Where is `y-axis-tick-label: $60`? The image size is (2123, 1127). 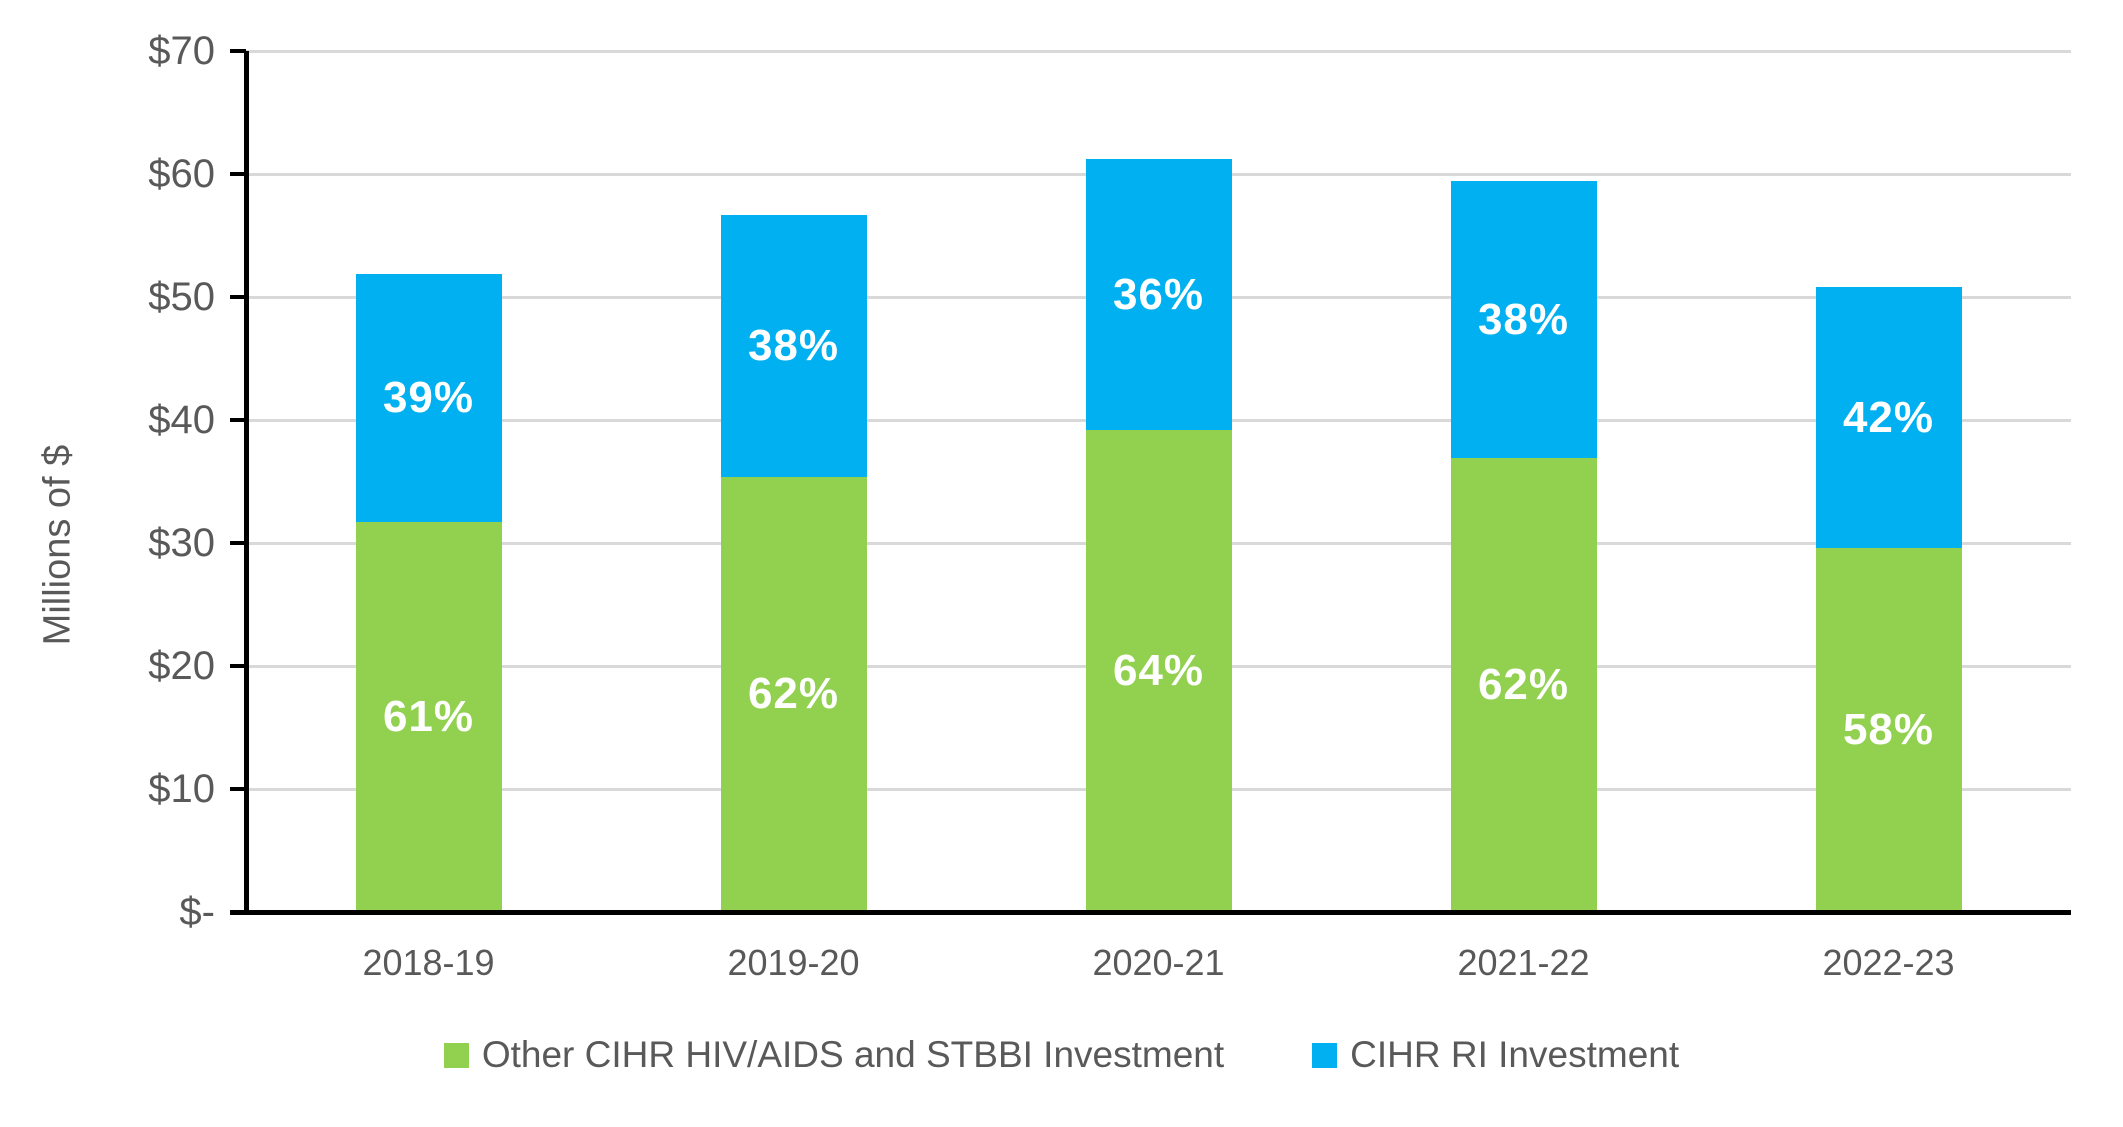
y-axis-tick-label: $60 is located at coordinates (181, 174).